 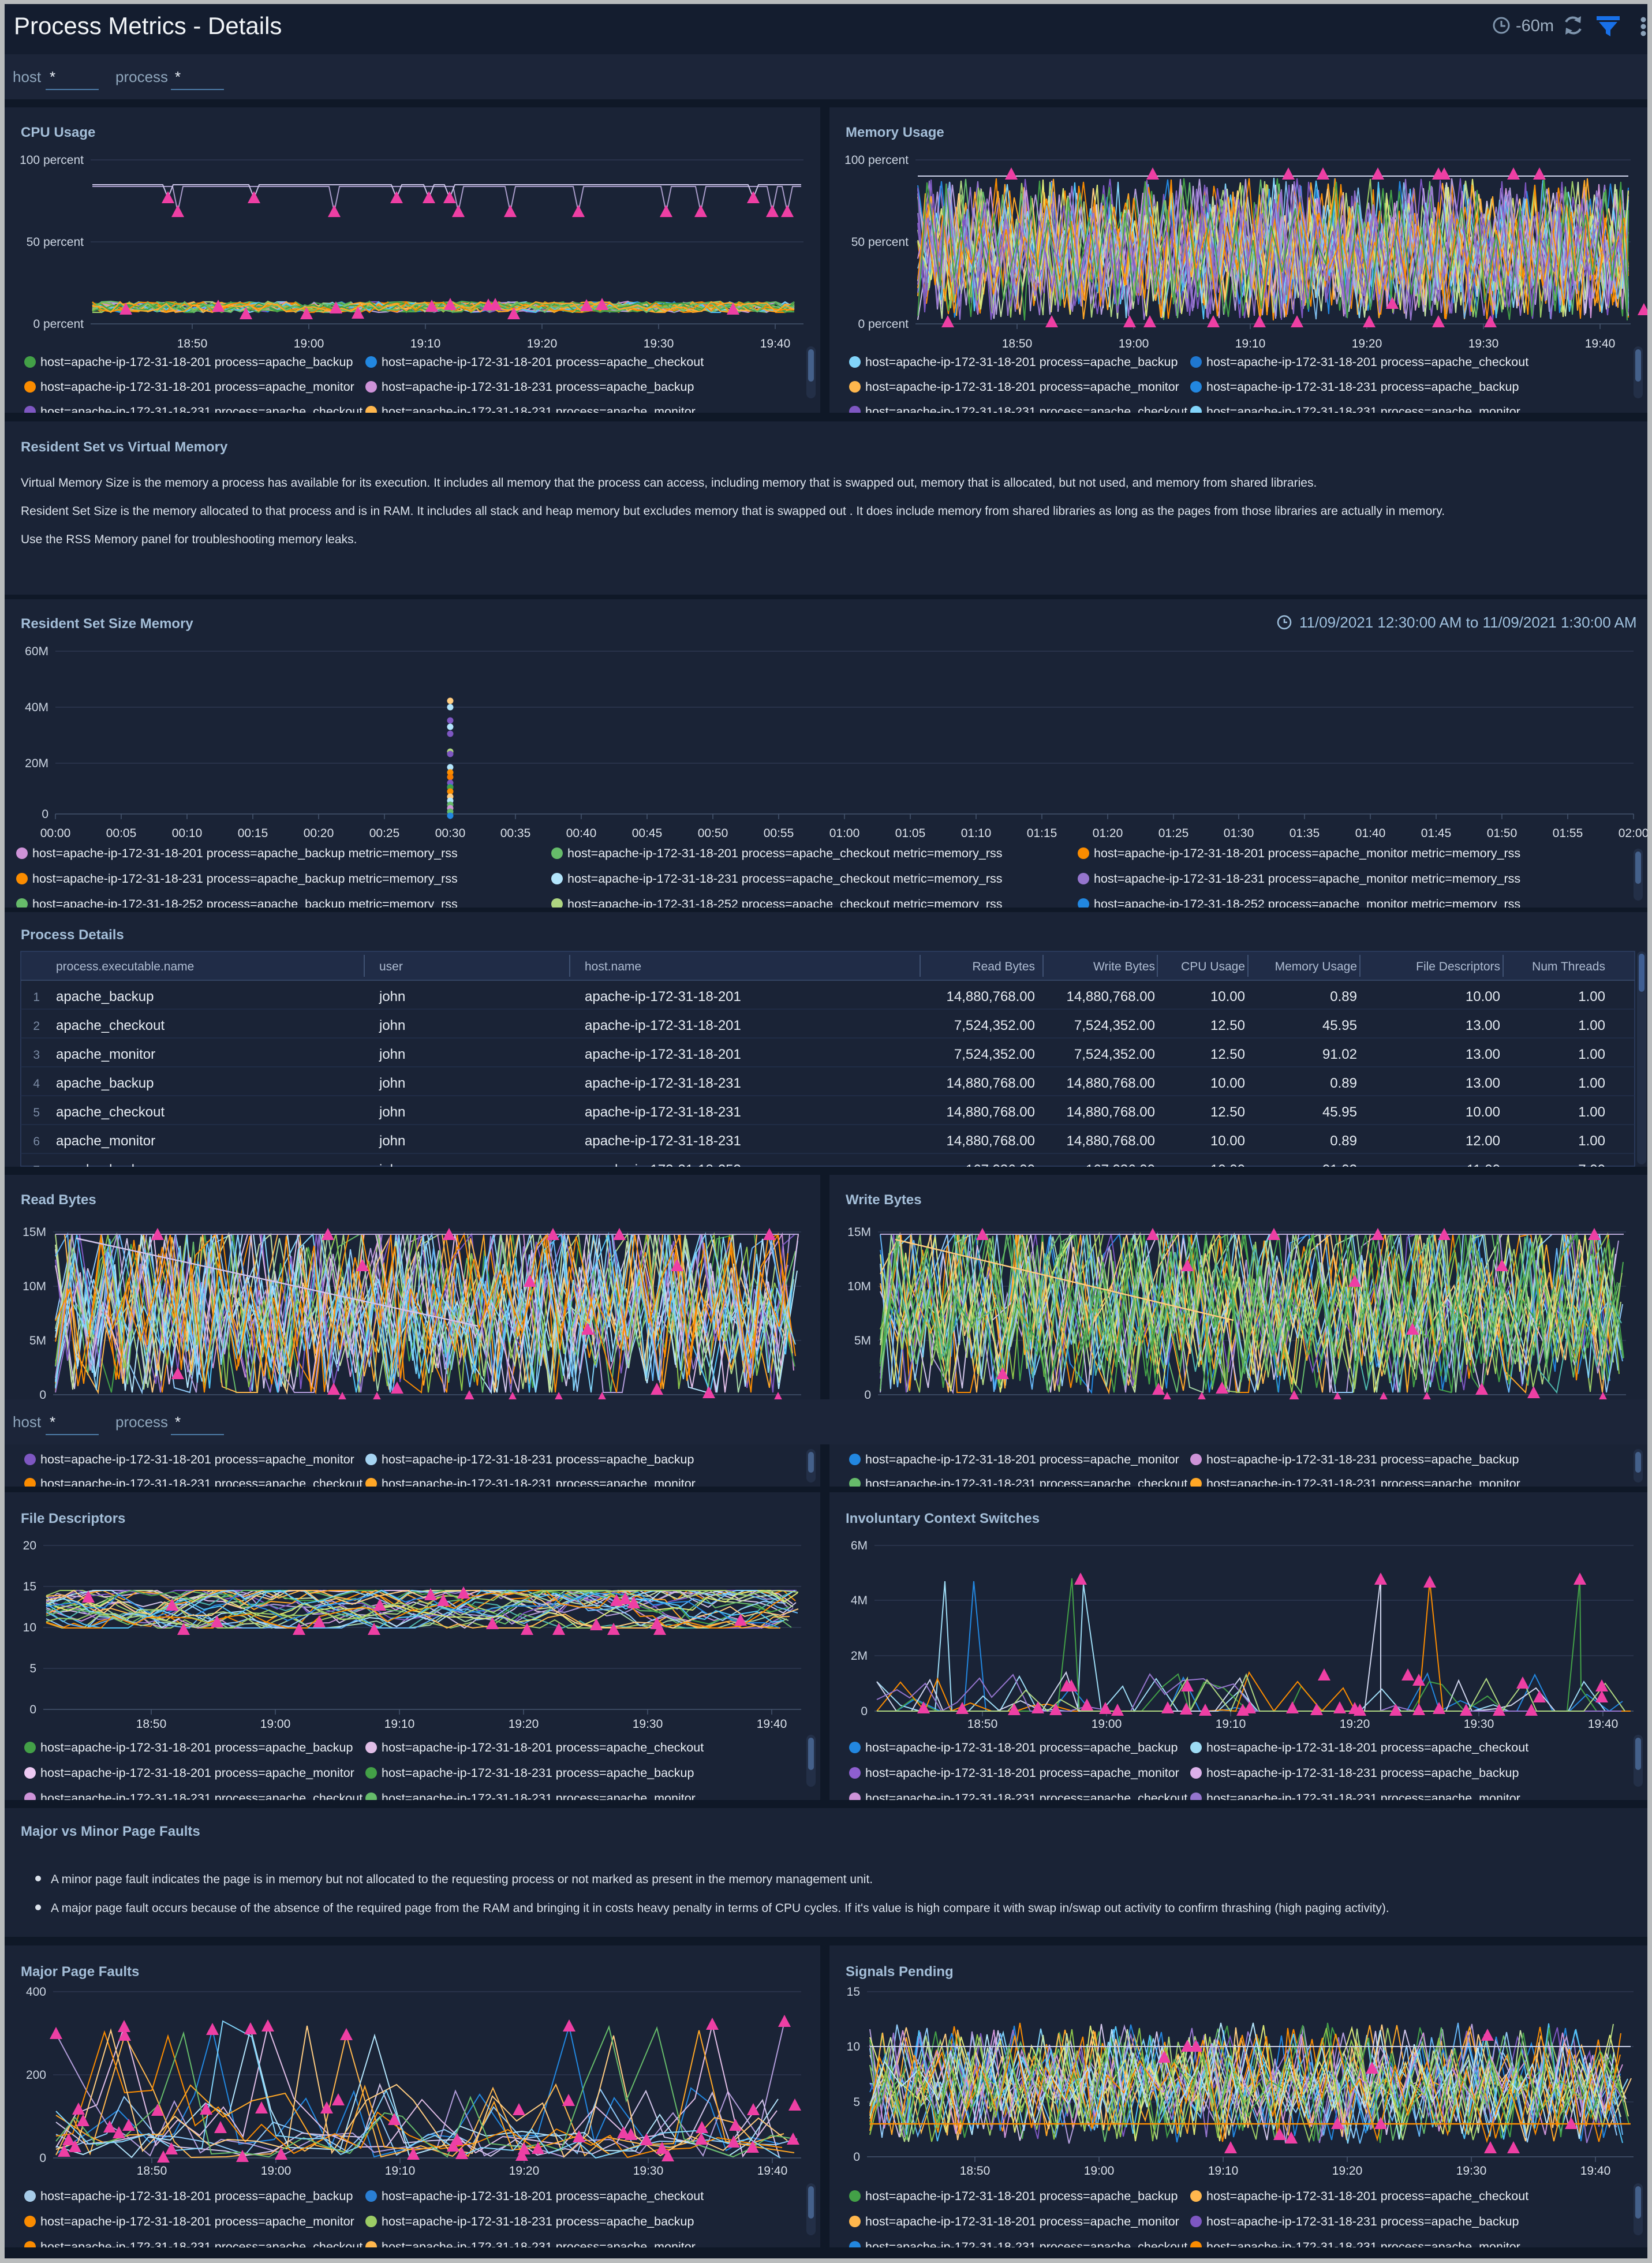 I want to click on svg-text: Memory Usage, so click(x=1316, y=967).